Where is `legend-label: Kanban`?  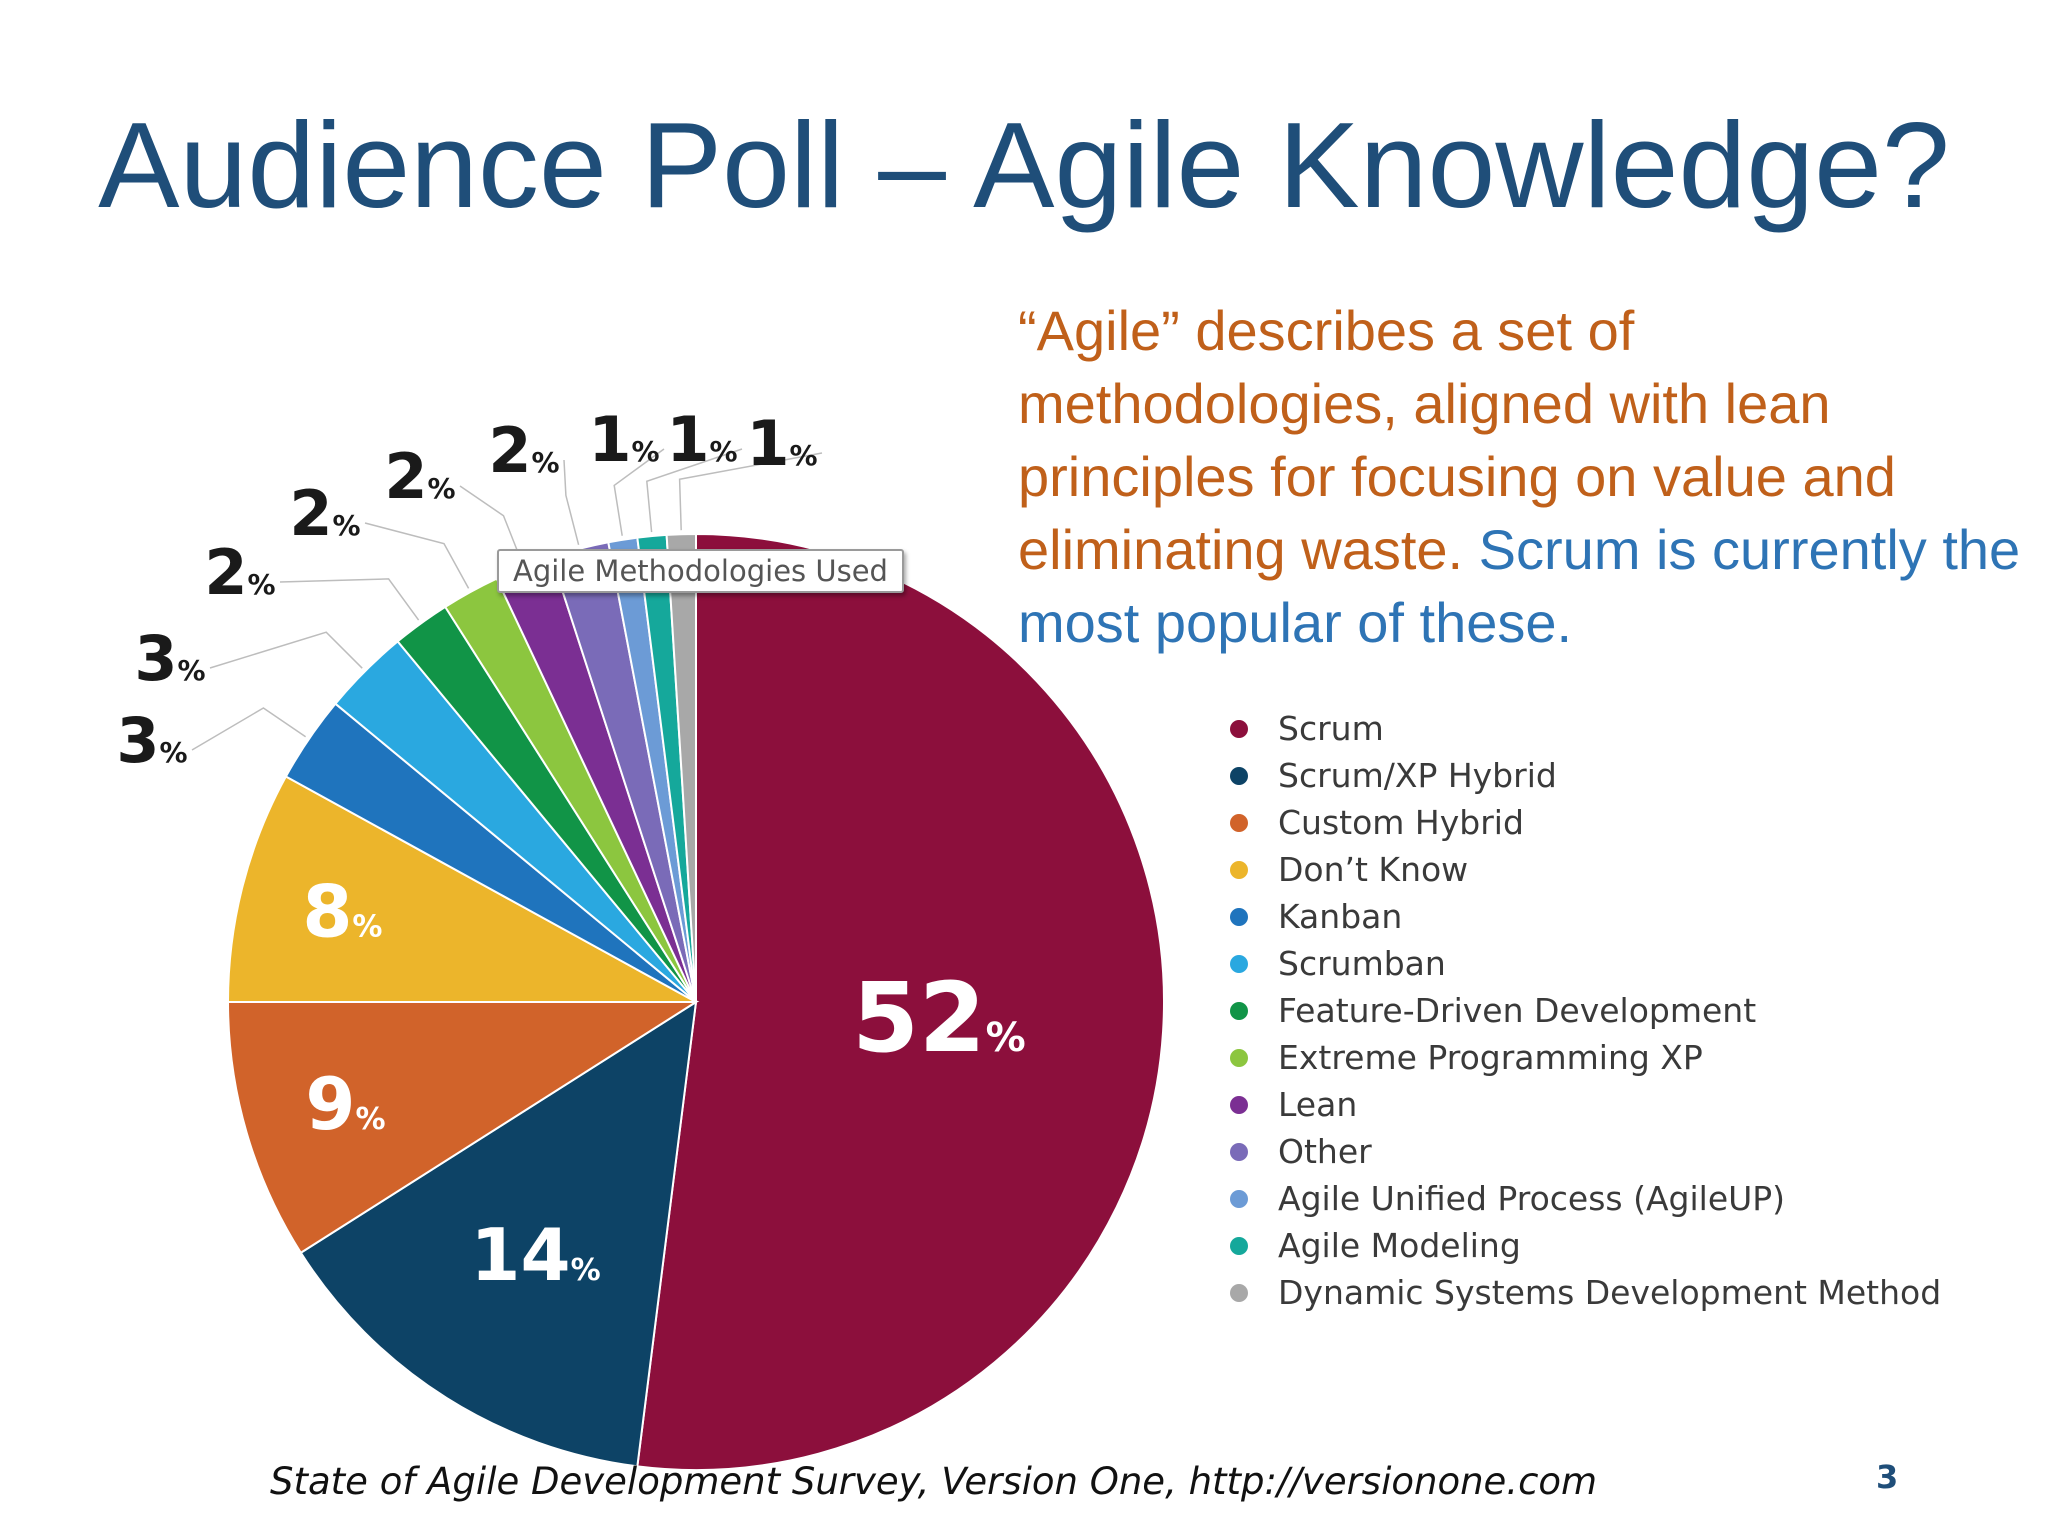
legend-label: Kanban is located at coordinates (1340, 916).